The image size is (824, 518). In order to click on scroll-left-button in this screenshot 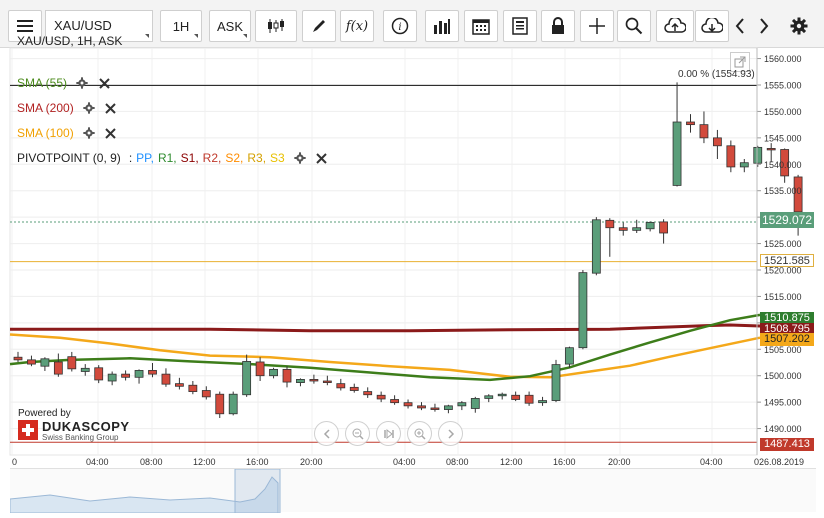, I will do `click(740, 26)`.